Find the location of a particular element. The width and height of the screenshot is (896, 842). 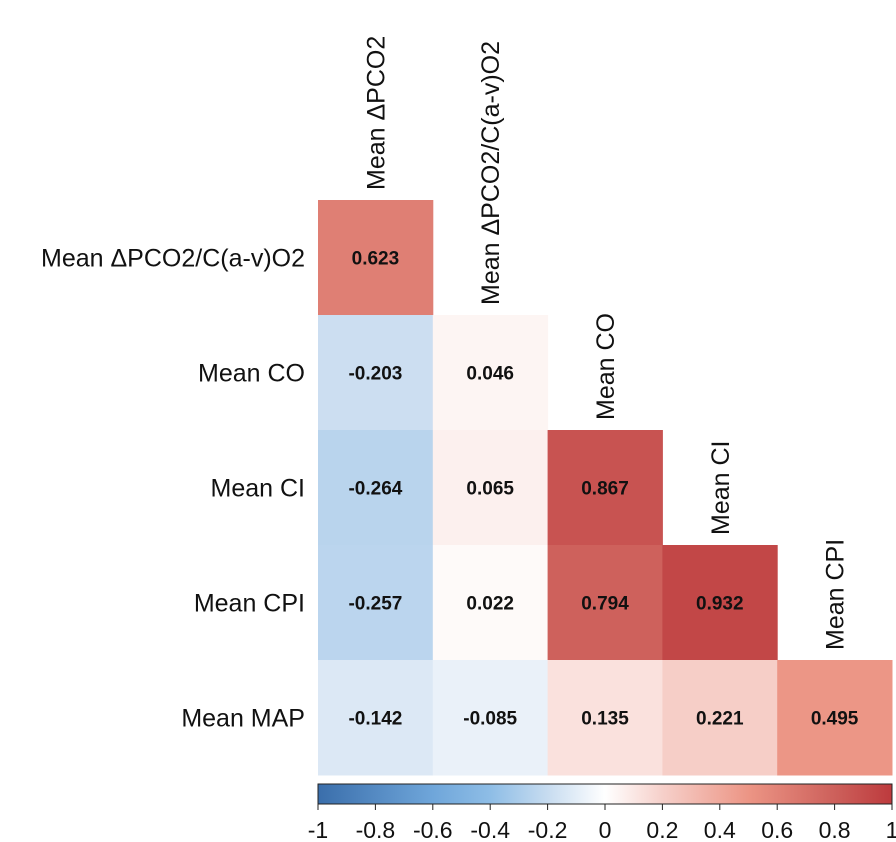

colorbar-tick-label: 0.4 is located at coordinates (720, 829).